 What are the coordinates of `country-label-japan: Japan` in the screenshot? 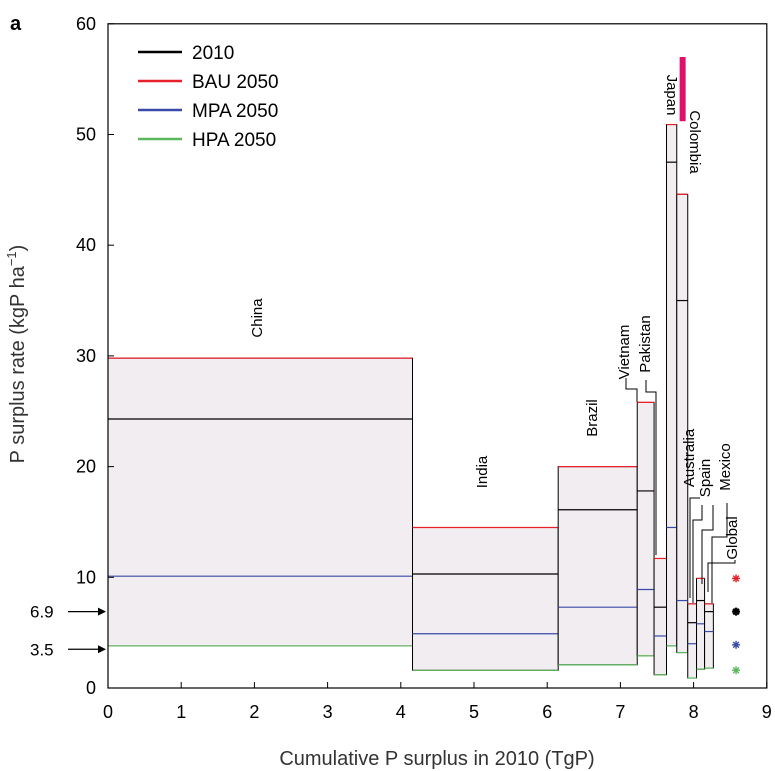 It's located at (671, 95).